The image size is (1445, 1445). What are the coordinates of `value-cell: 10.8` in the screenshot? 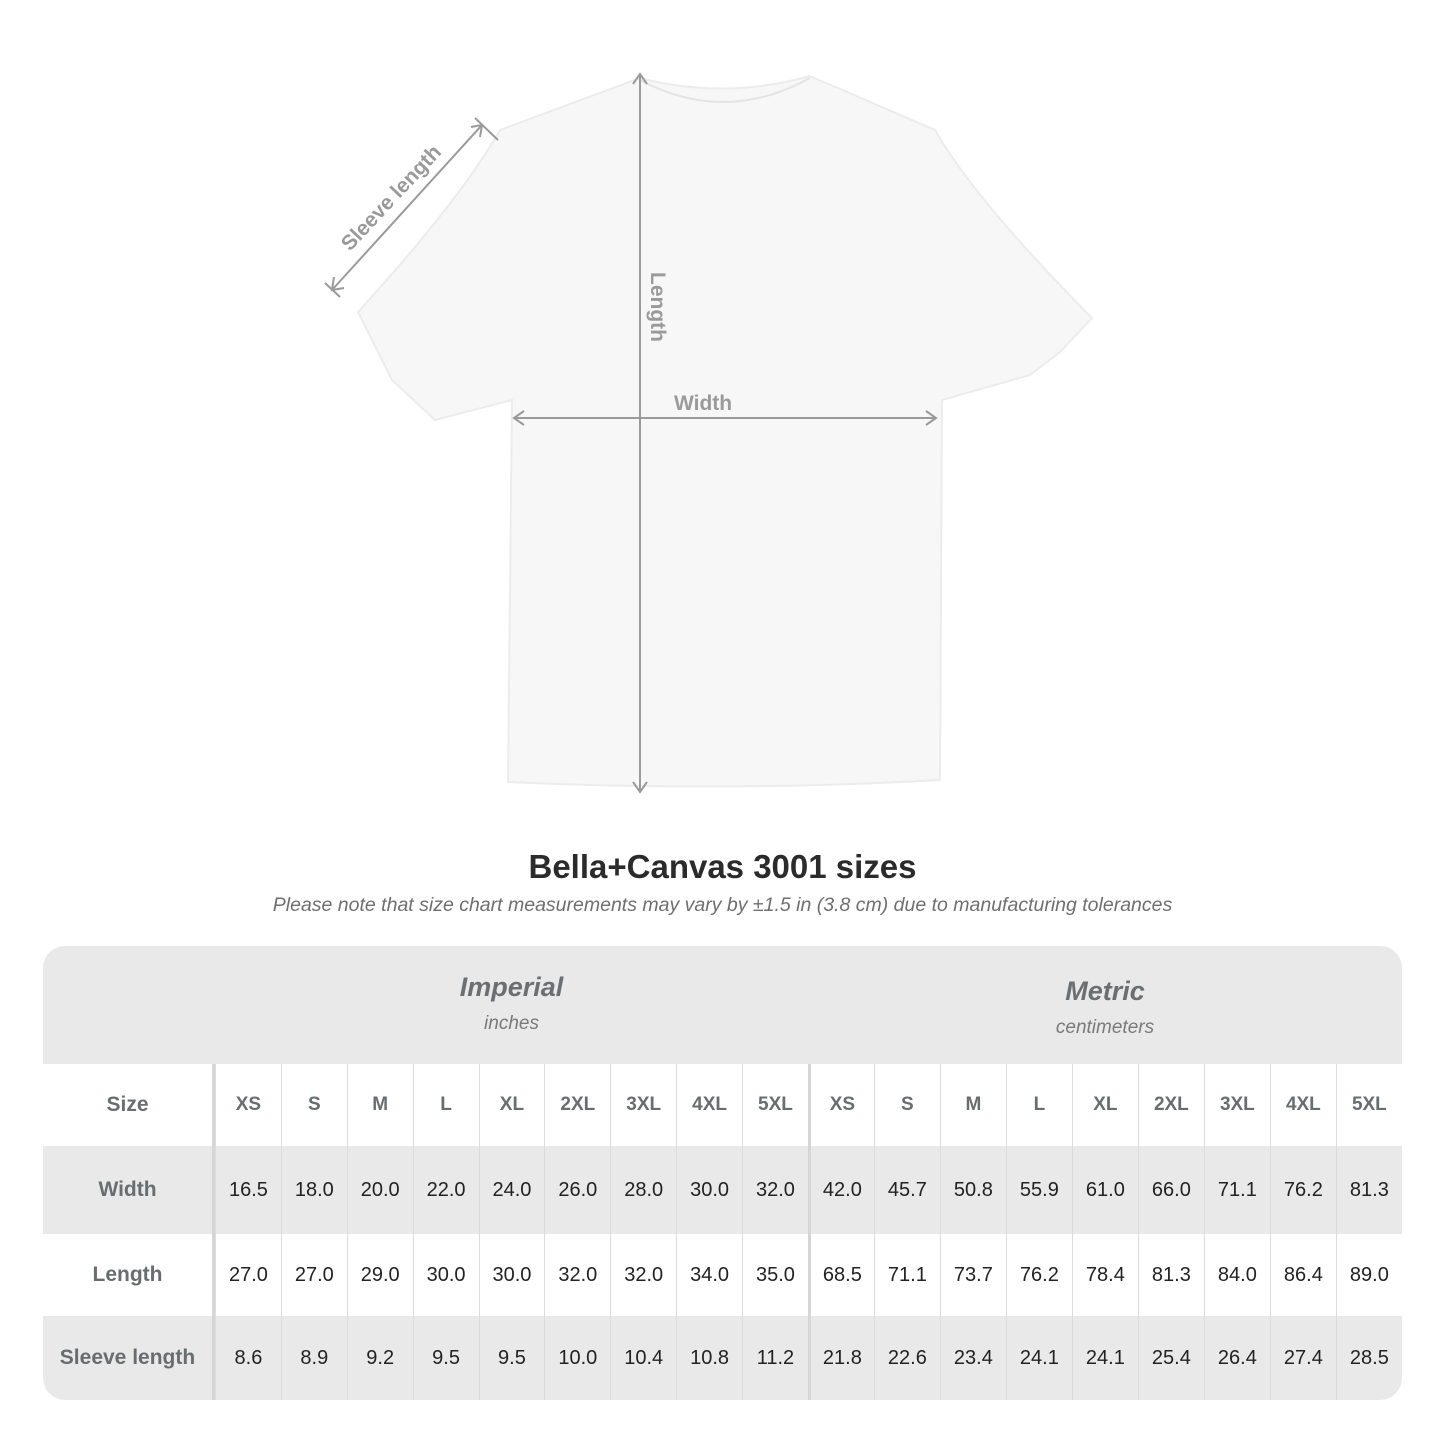 It's located at (709, 1358).